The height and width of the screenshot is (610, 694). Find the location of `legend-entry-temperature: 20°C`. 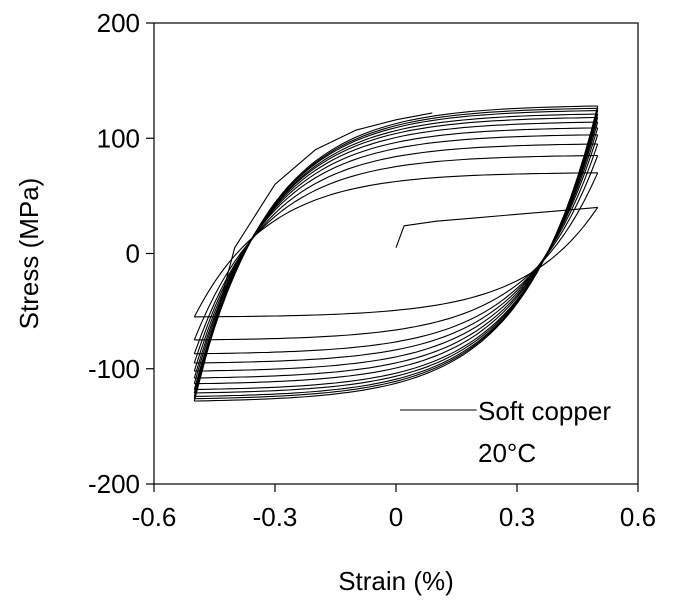

legend-entry-temperature: 20°C is located at coordinates (507, 453).